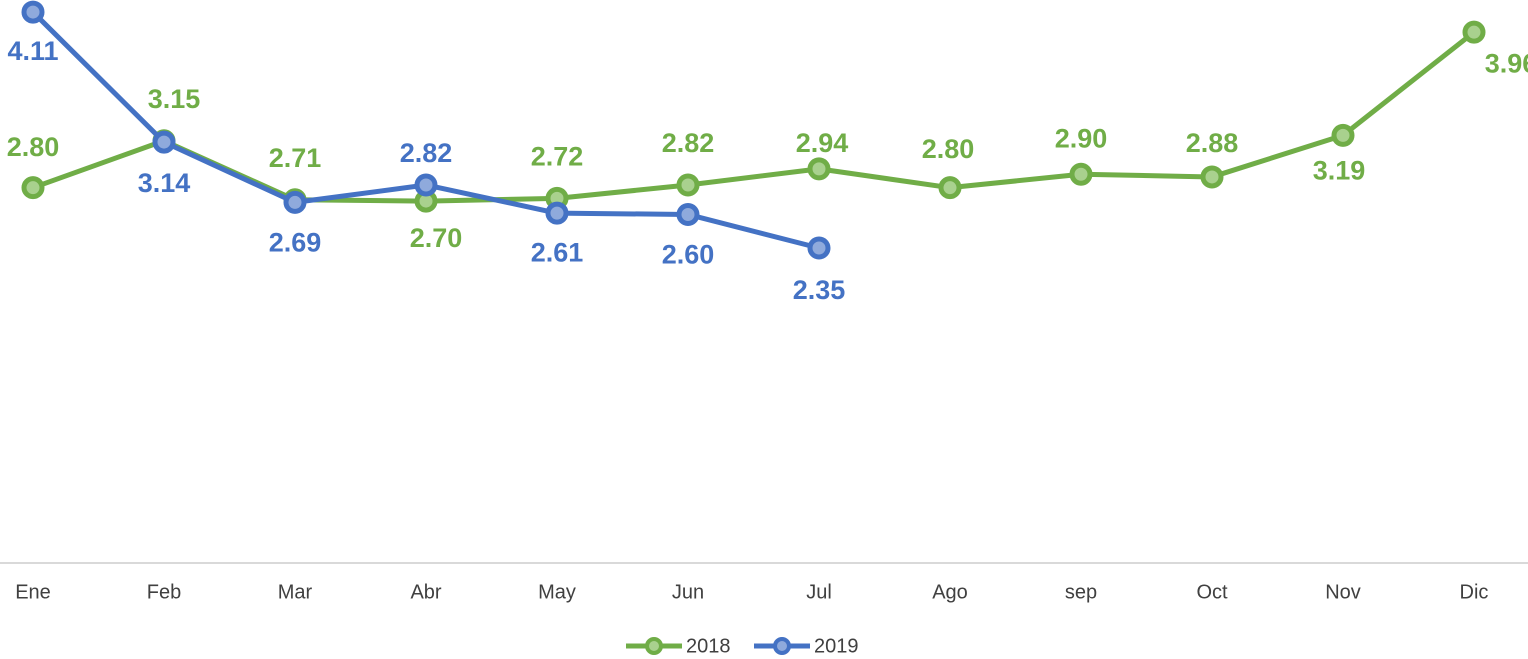  What do you see at coordinates (708, 646) in the screenshot?
I see `legend-label: 2018` at bounding box center [708, 646].